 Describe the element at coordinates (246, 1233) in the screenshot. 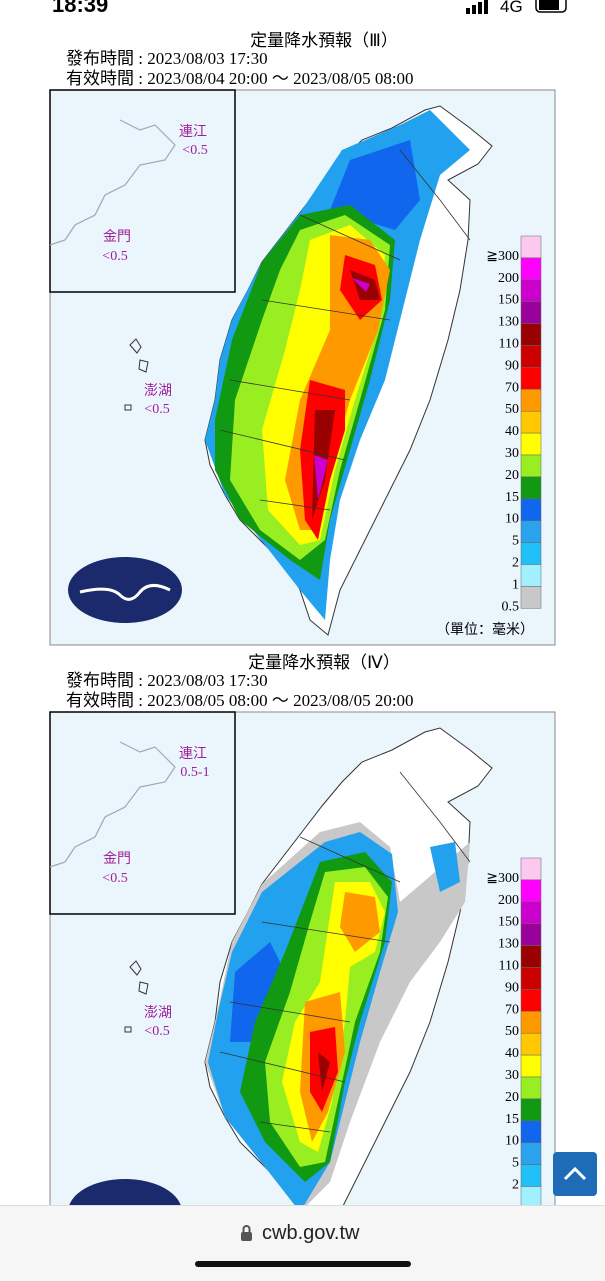

I see `lock-icon` at that location.